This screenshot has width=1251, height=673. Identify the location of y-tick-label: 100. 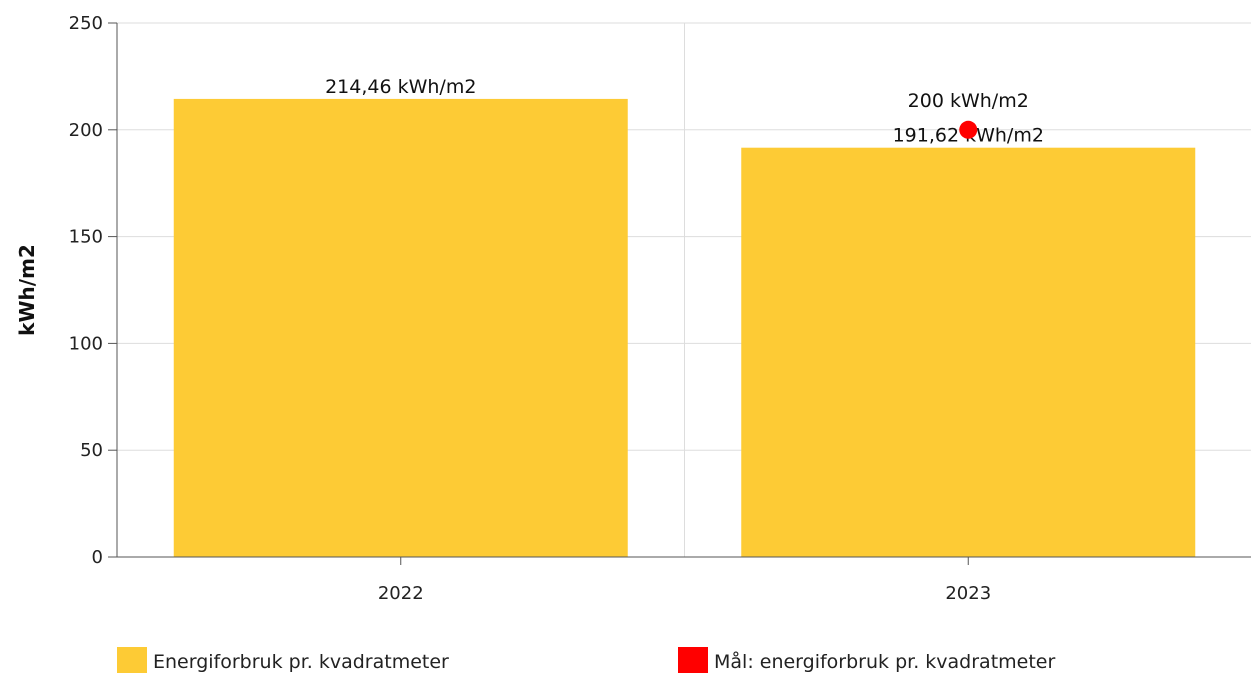
(86, 343).